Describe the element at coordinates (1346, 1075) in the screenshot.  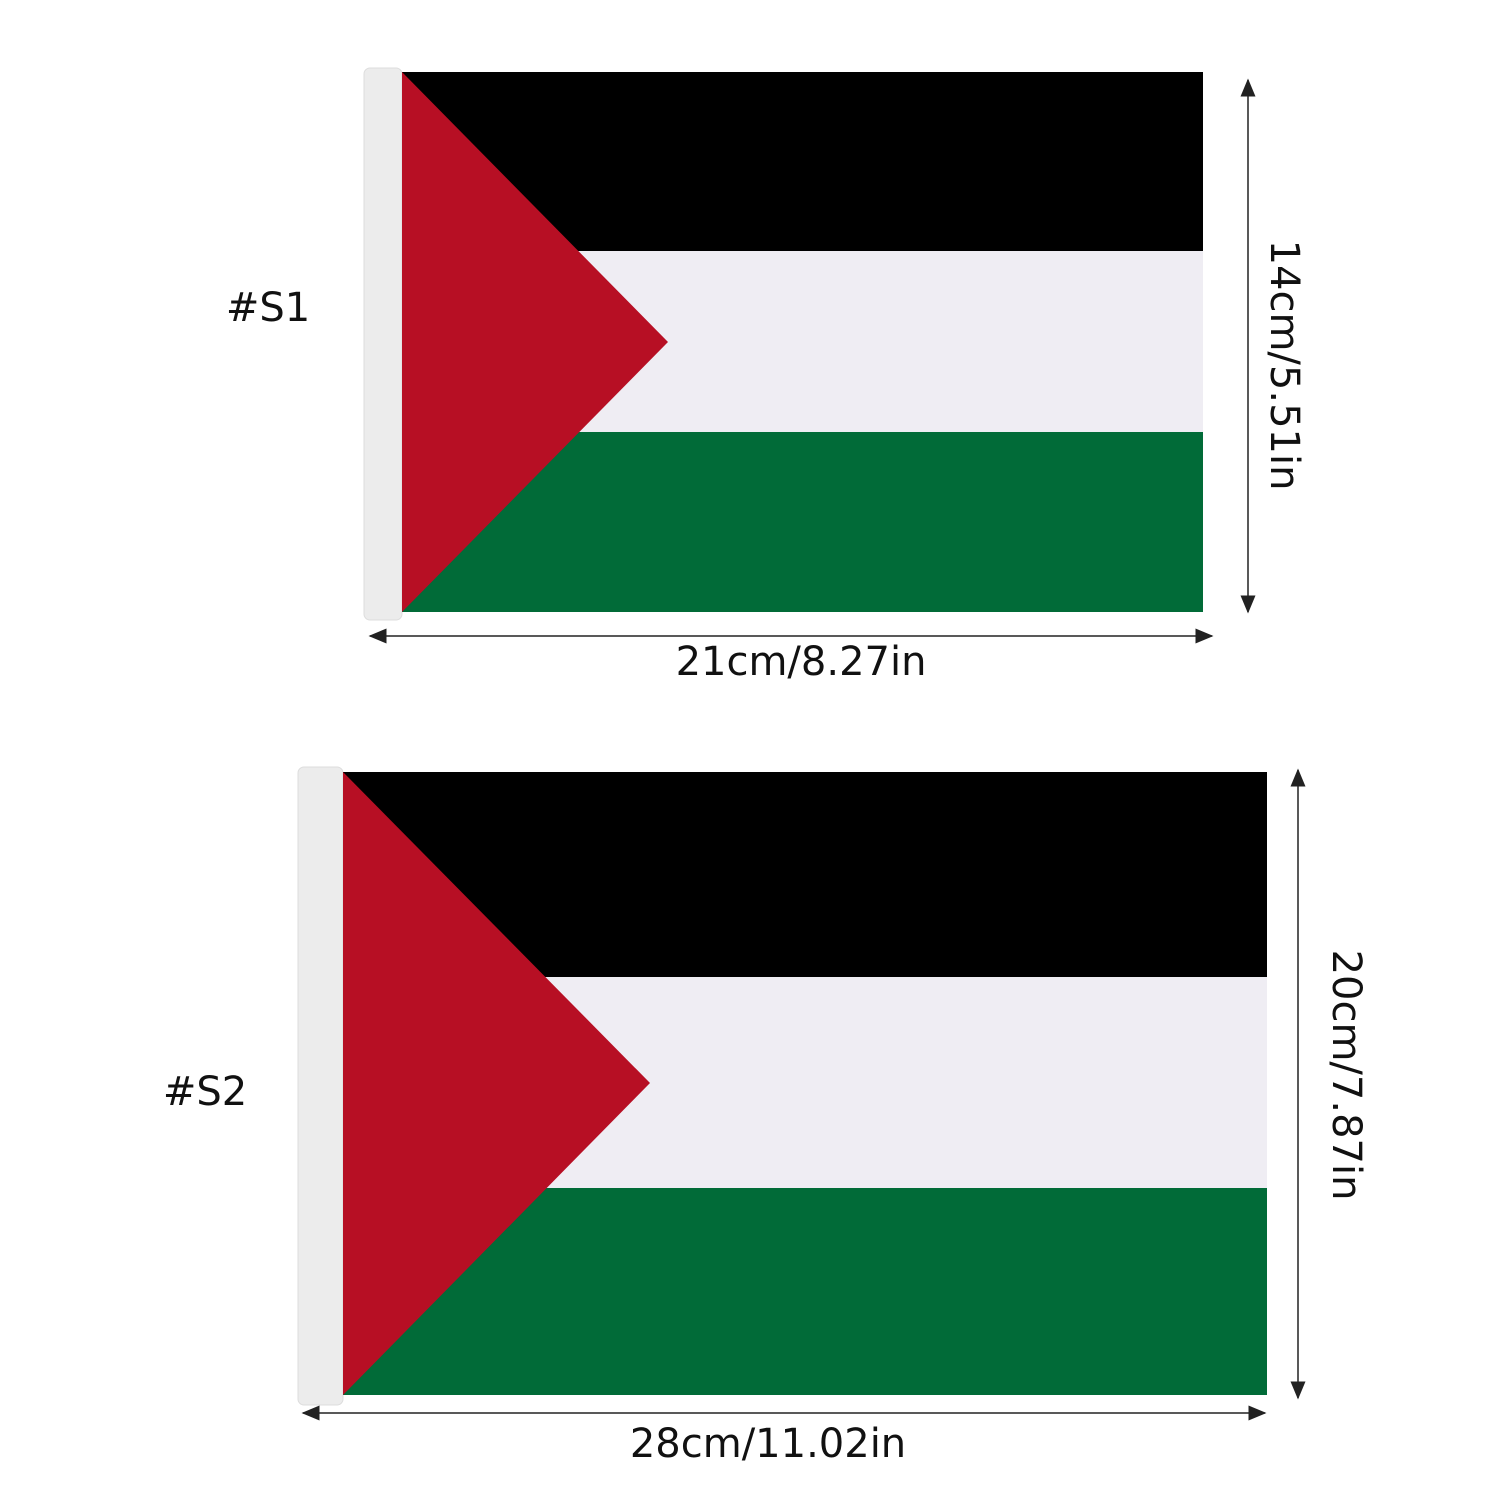
I see `height-label-s2: 20cm/7.87in` at that location.